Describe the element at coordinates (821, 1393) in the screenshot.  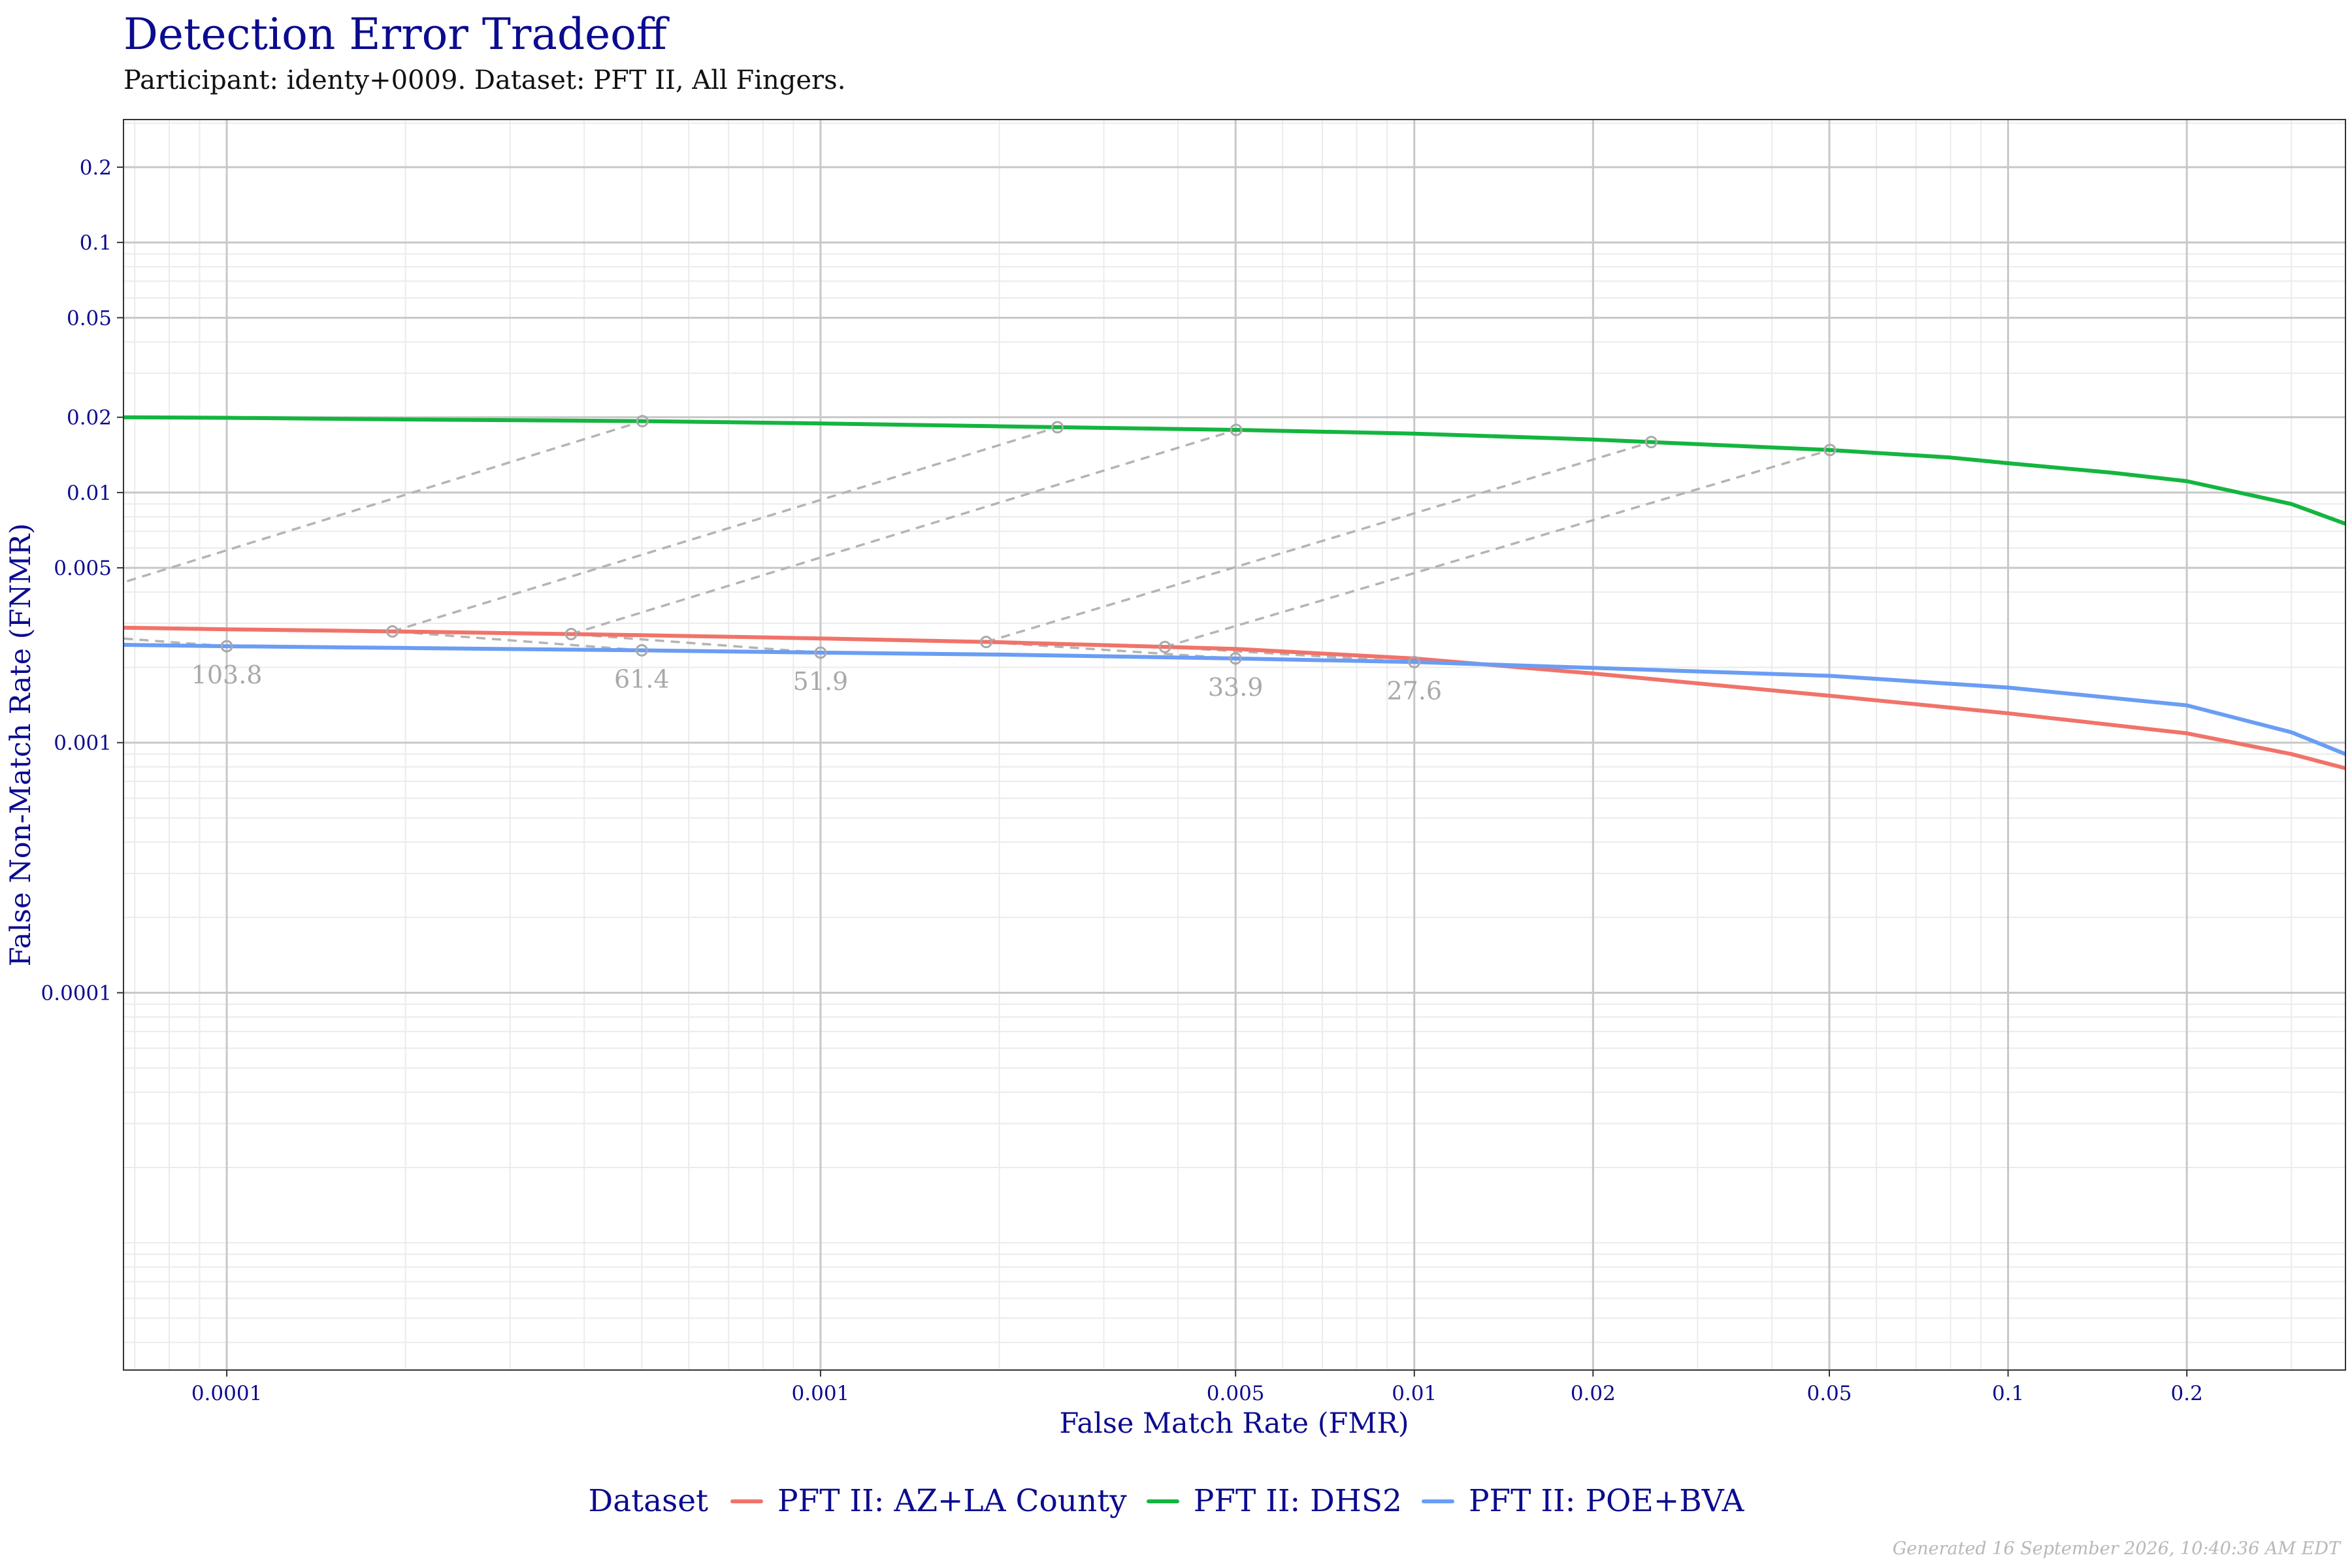
I see `x-tick-label: 0.001` at that location.